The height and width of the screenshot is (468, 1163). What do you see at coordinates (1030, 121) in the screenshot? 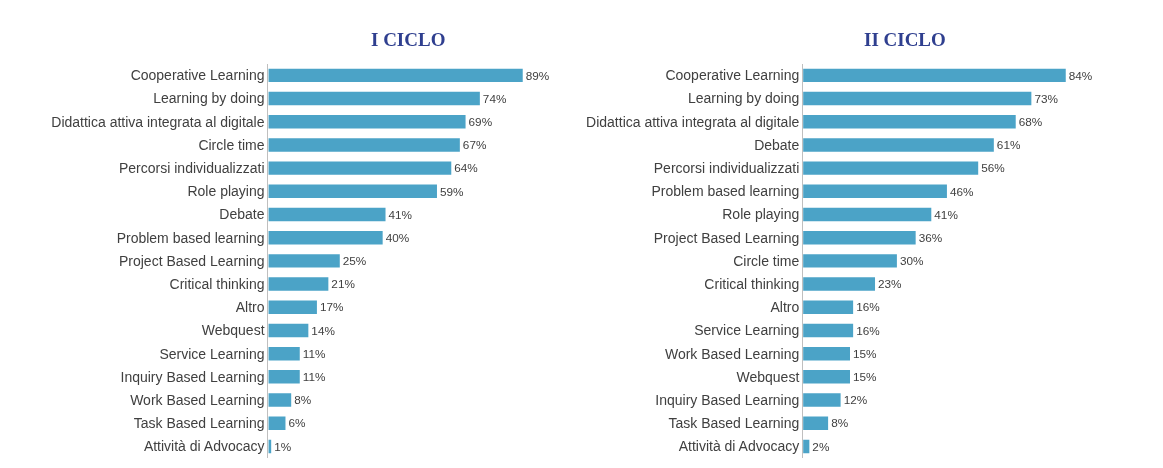
I see `data-label: 68%` at bounding box center [1030, 121].